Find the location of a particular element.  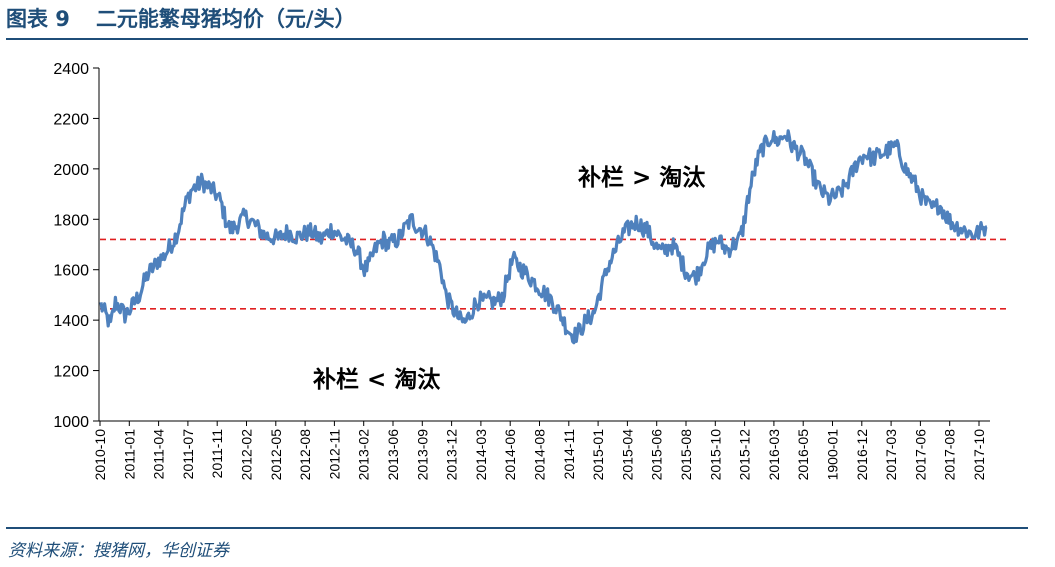

x-tick-label: 2017-06 is located at coordinates (920, 455).